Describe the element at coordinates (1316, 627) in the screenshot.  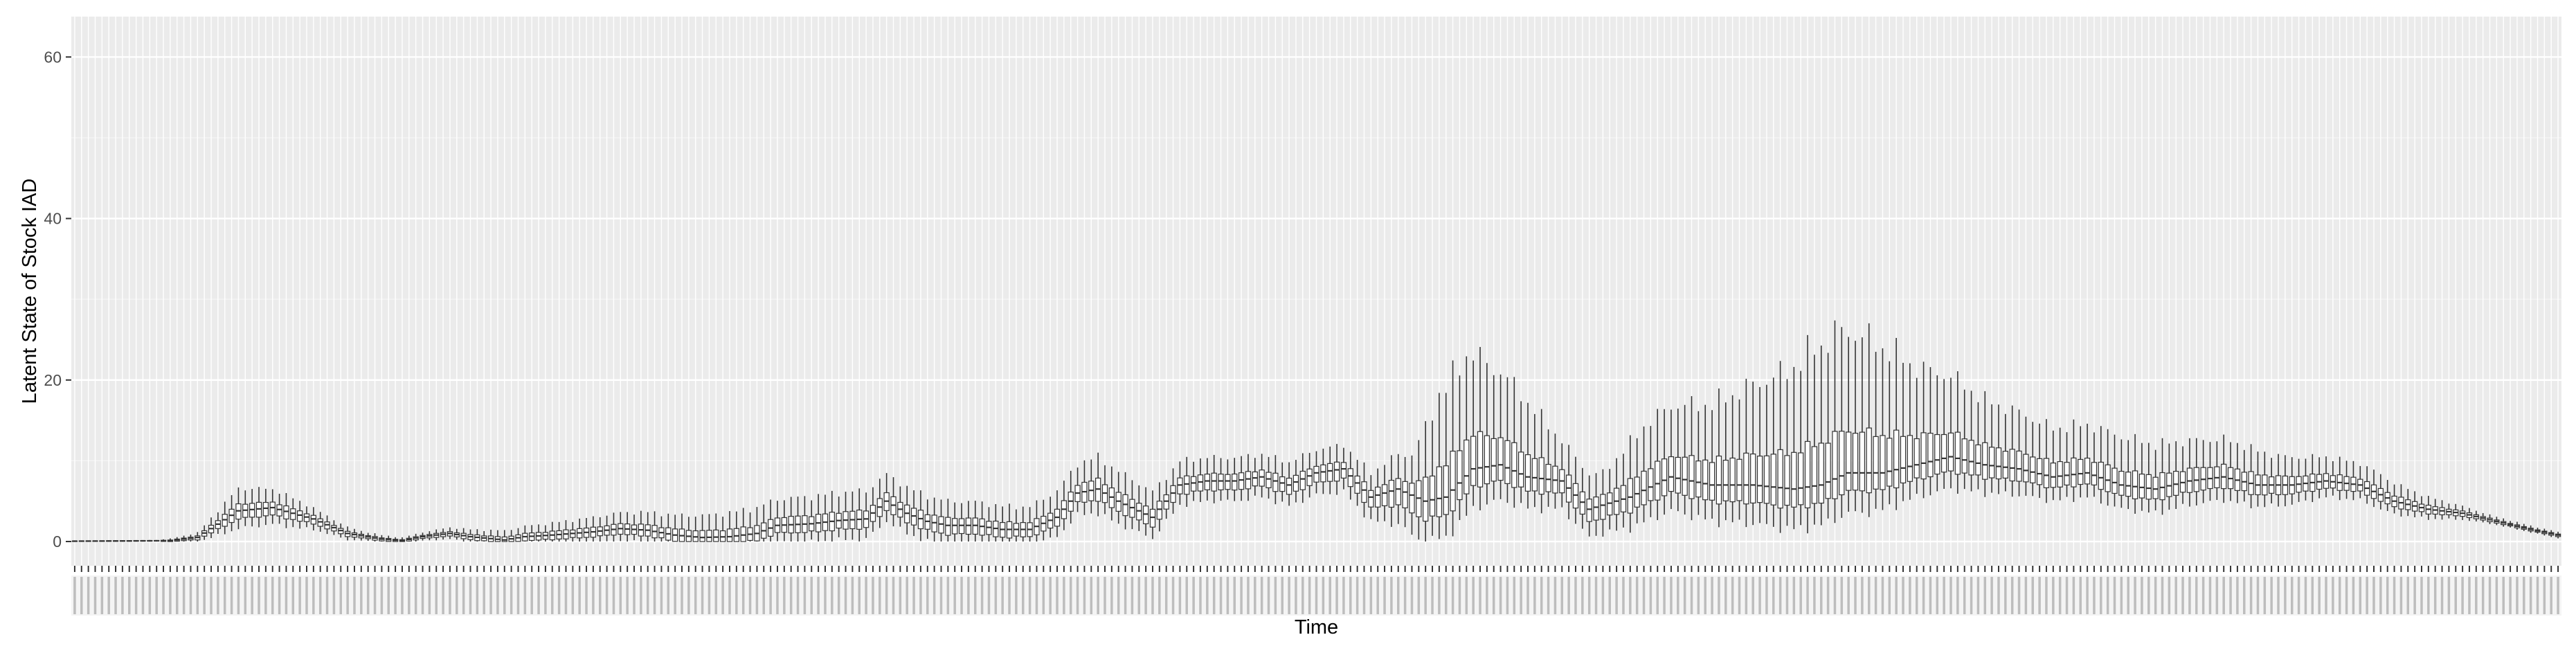
I see `x-axis-title: Time` at that location.